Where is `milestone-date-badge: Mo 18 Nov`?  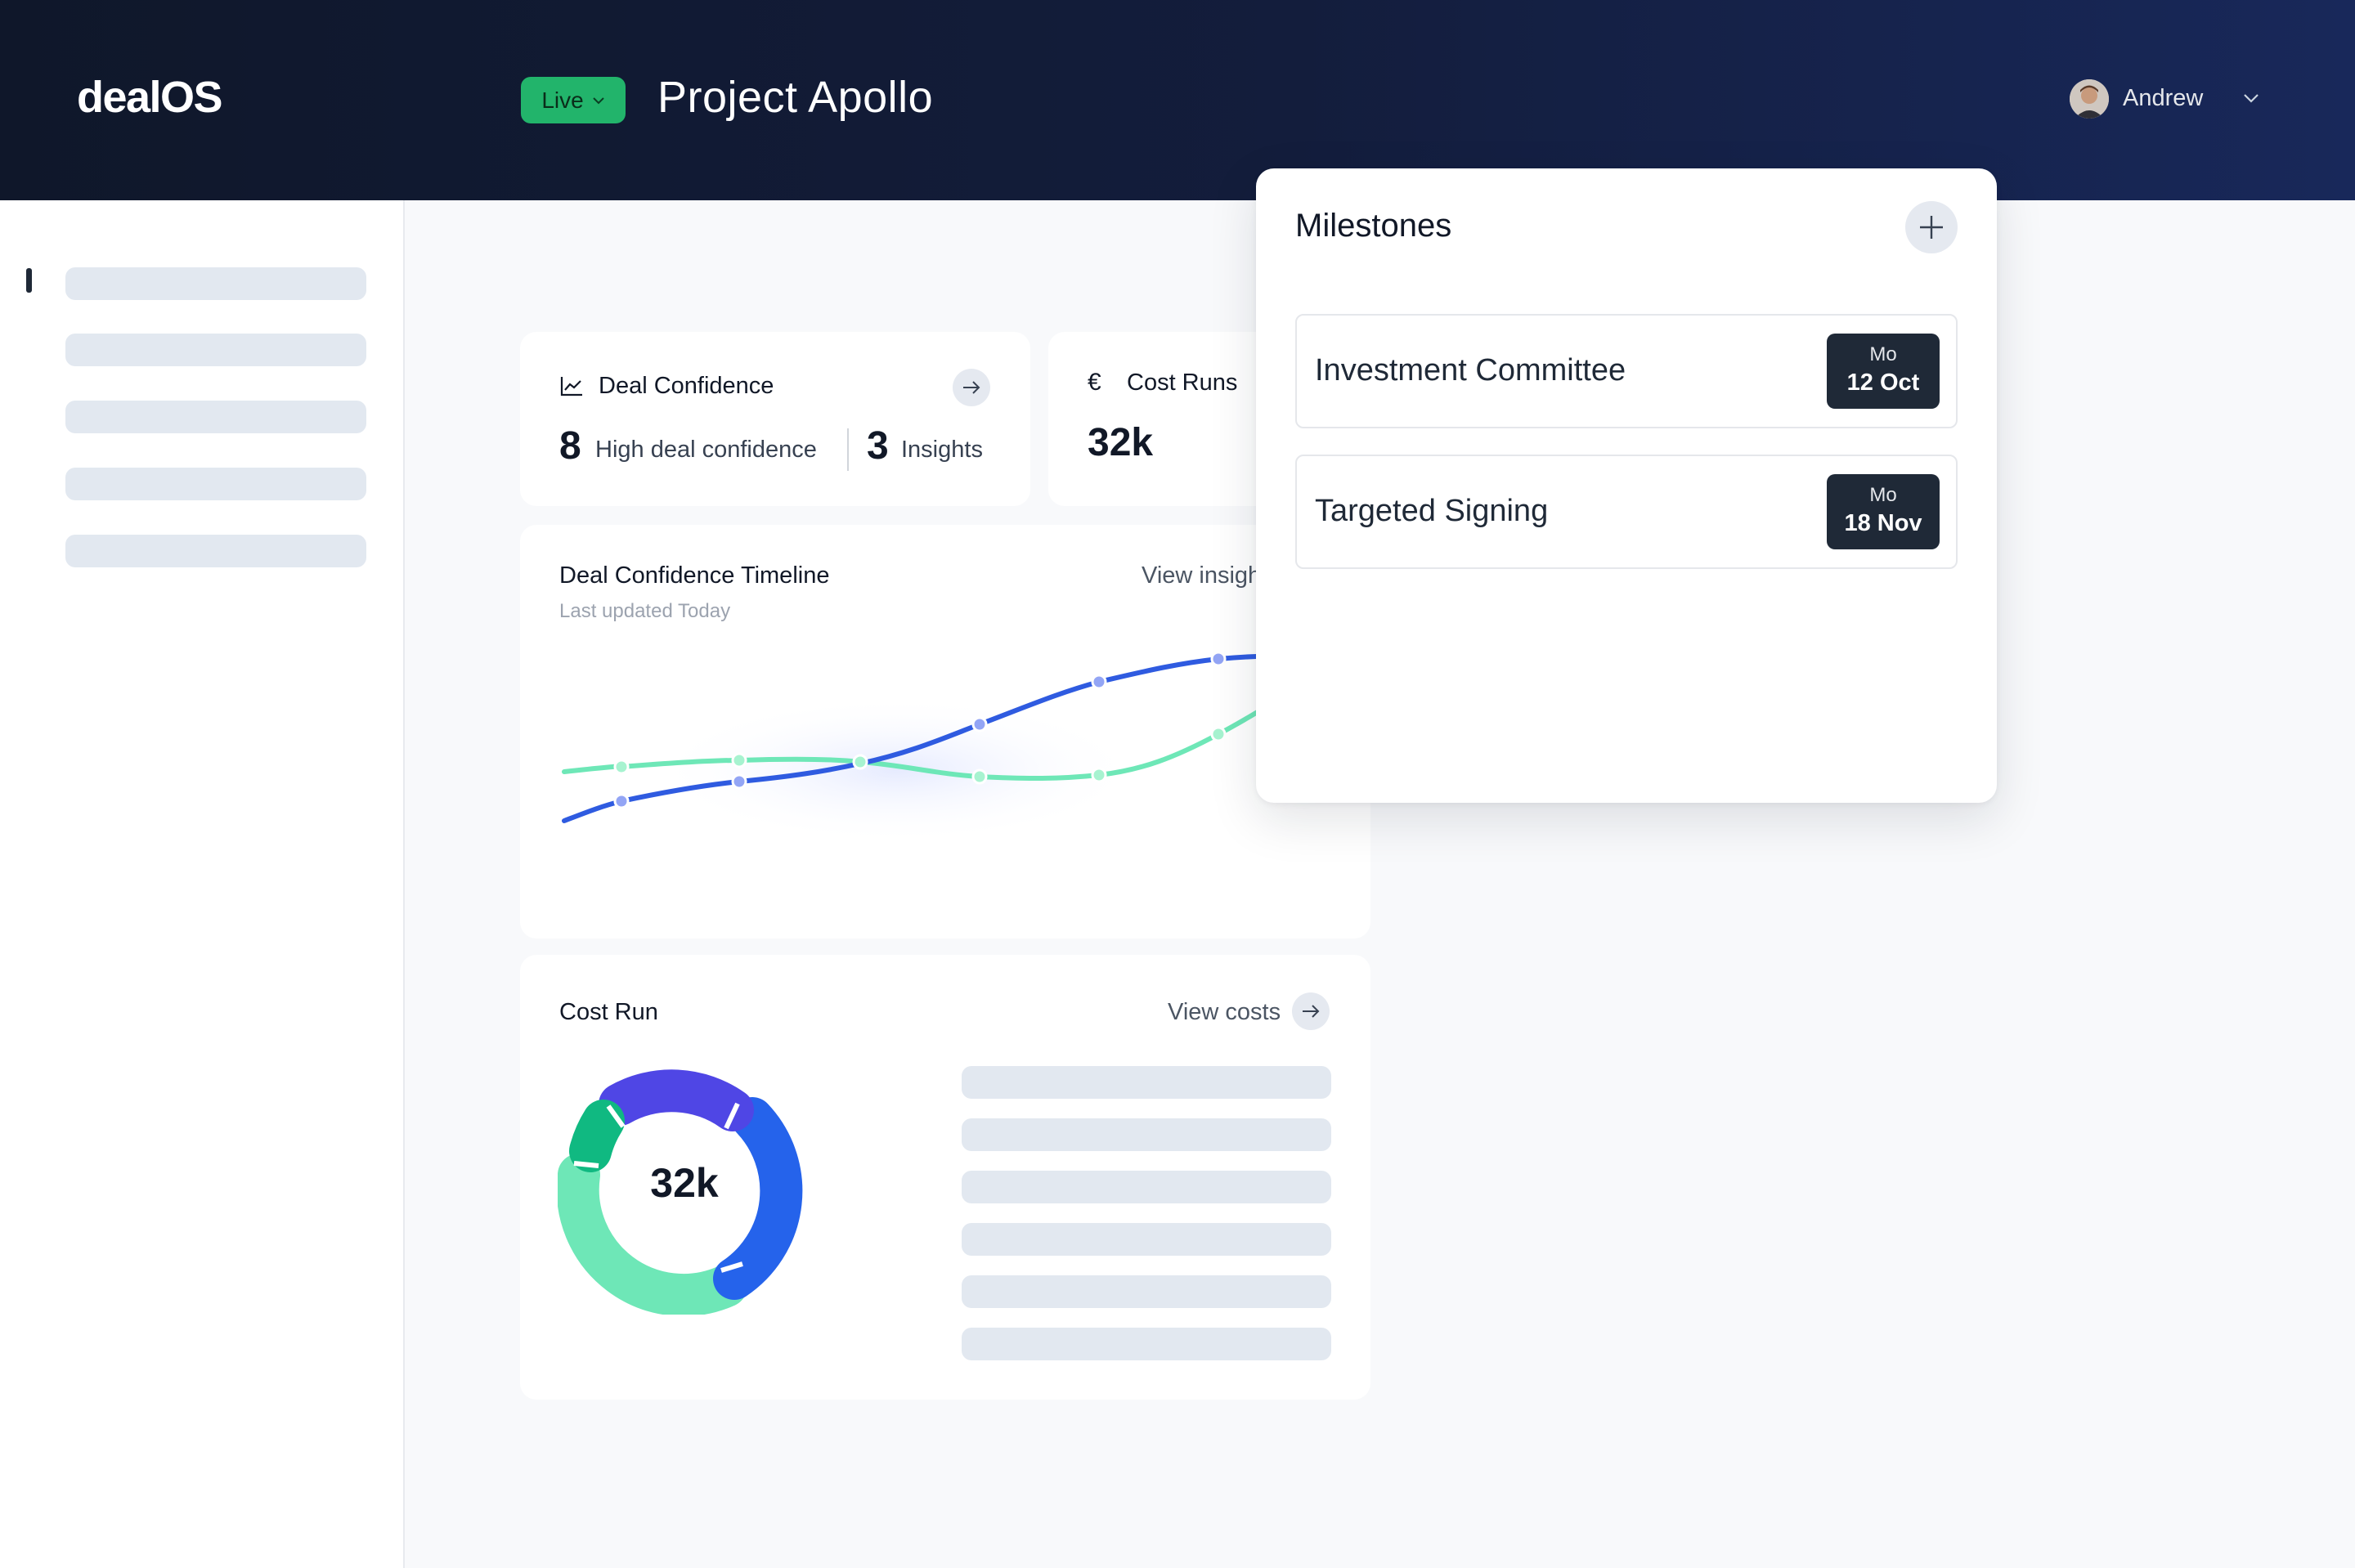 milestone-date-badge: Mo 18 Nov is located at coordinates (1883, 512).